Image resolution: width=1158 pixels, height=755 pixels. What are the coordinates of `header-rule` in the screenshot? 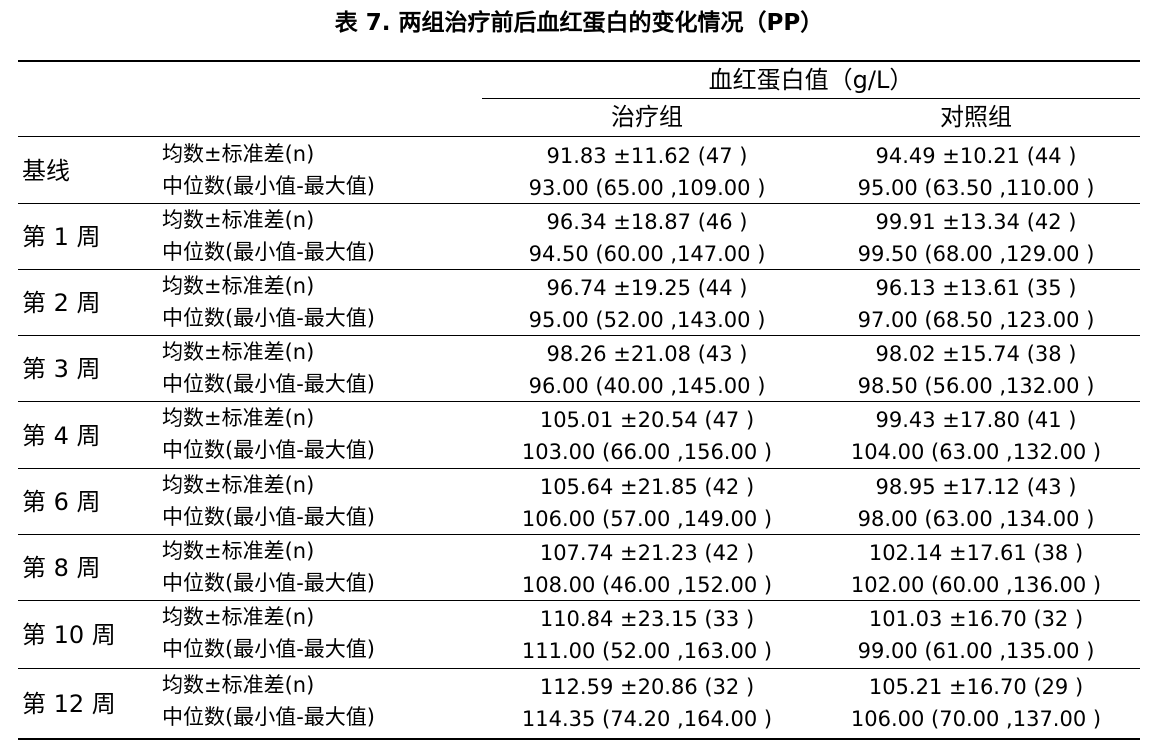 It's located at (579, 136).